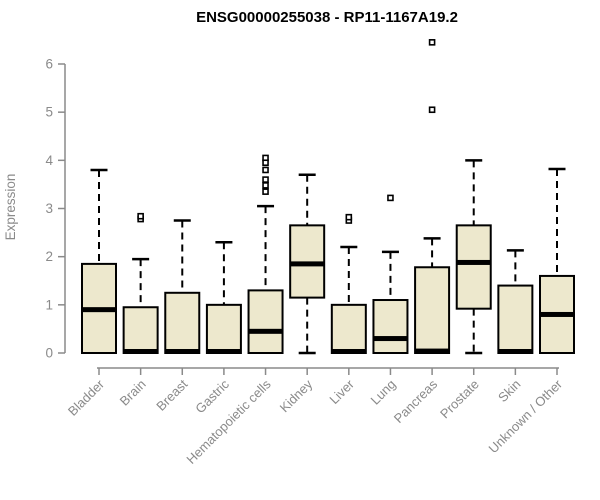 Image resolution: width=600 pixels, height=500 pixels. What do you see at coordinates (349, 217) in the screenshot?
I see `outlier-liver` at bounding box center [349, 217].